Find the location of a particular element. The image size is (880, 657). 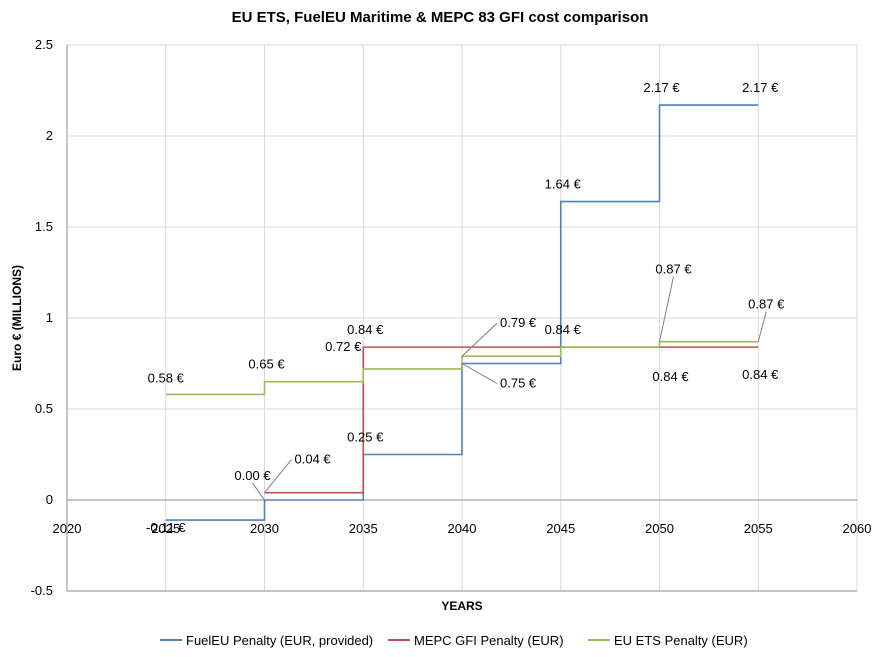

x-tick-label: 2050 is located at coordinates (659, 528).